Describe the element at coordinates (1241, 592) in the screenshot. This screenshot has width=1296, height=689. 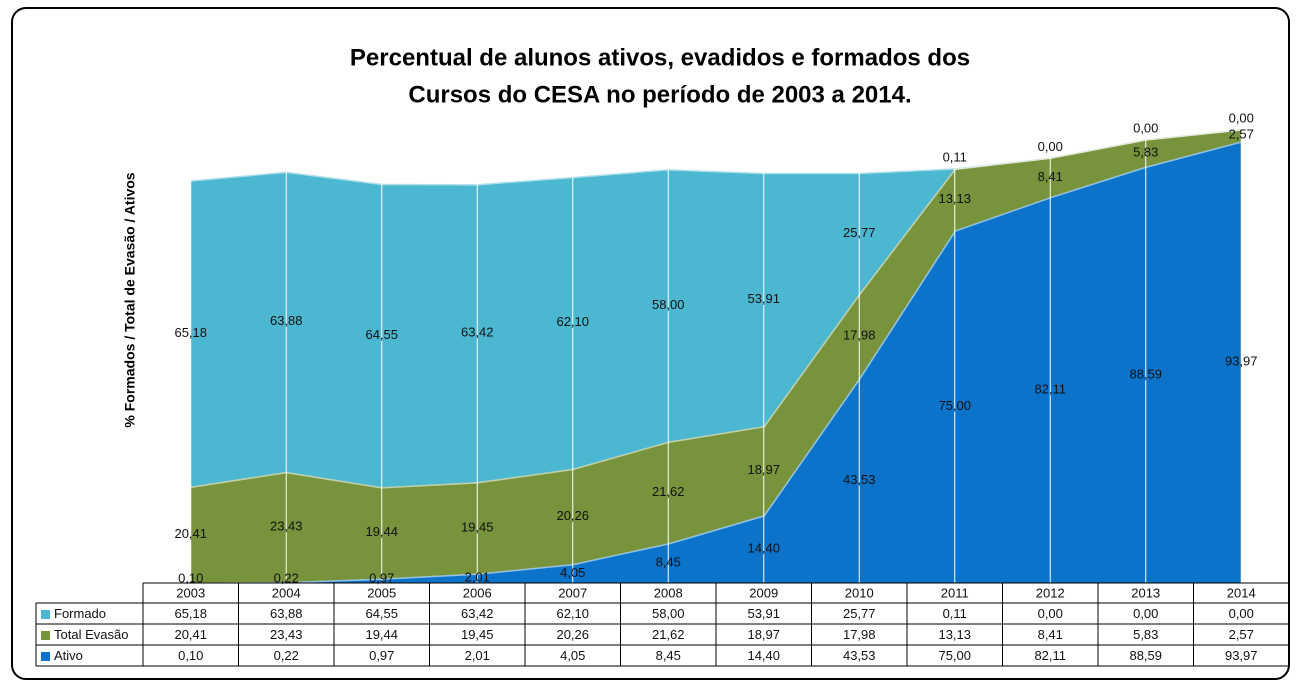
I see `x-tick-label: 2014` at that location.